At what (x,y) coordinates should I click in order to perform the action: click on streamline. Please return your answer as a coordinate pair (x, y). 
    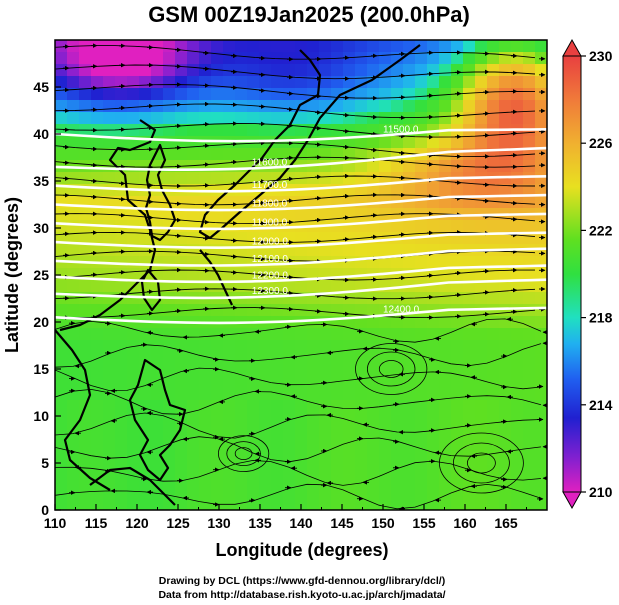
    Looking at the image, I should click on (295, 91).